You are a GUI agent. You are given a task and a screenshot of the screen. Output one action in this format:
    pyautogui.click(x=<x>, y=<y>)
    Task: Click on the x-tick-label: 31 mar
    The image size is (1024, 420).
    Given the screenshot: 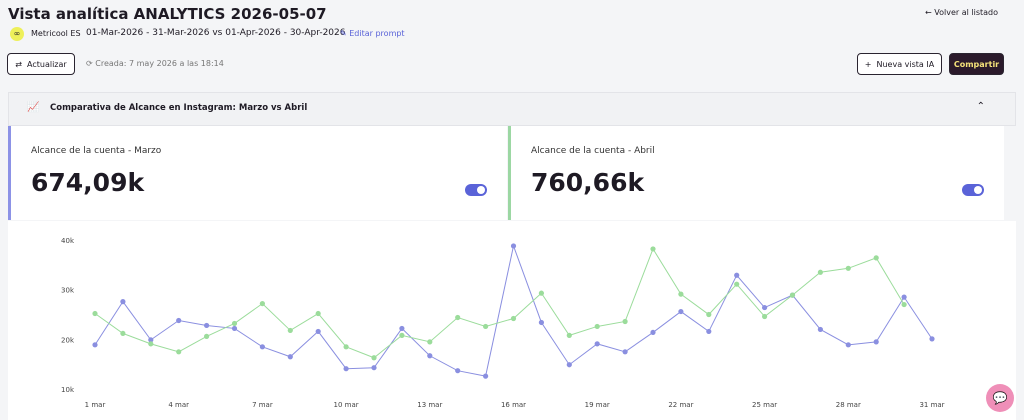 What is the action you would take?
    pyautogui.click(x=931, y=405)
    